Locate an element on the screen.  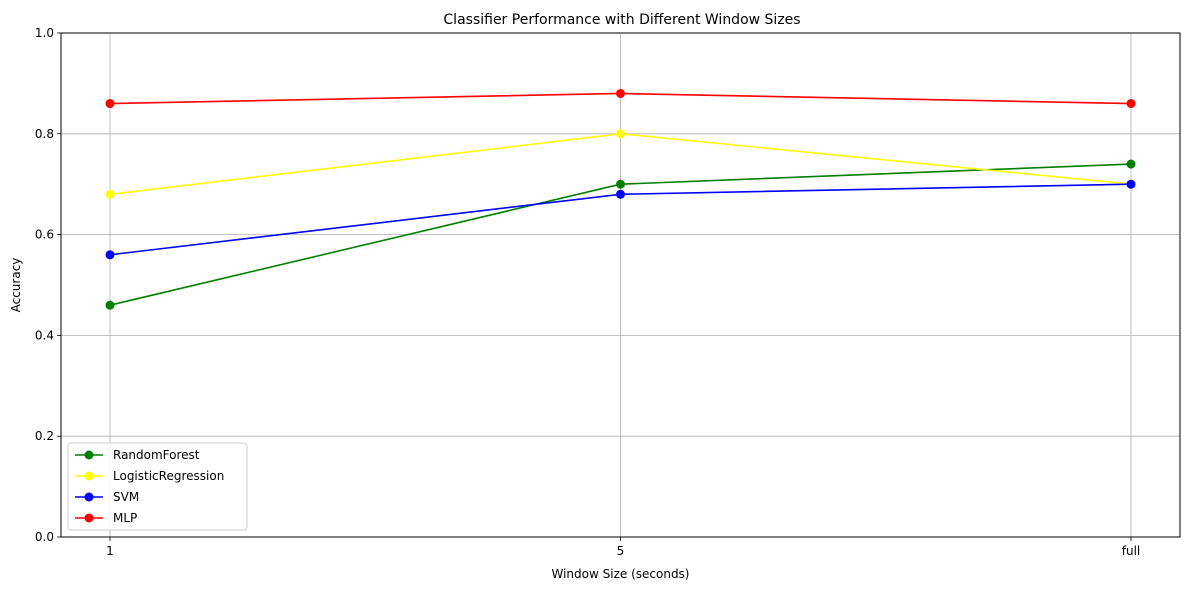
legend-item: RandomForest is located at coordinates (137, 455).